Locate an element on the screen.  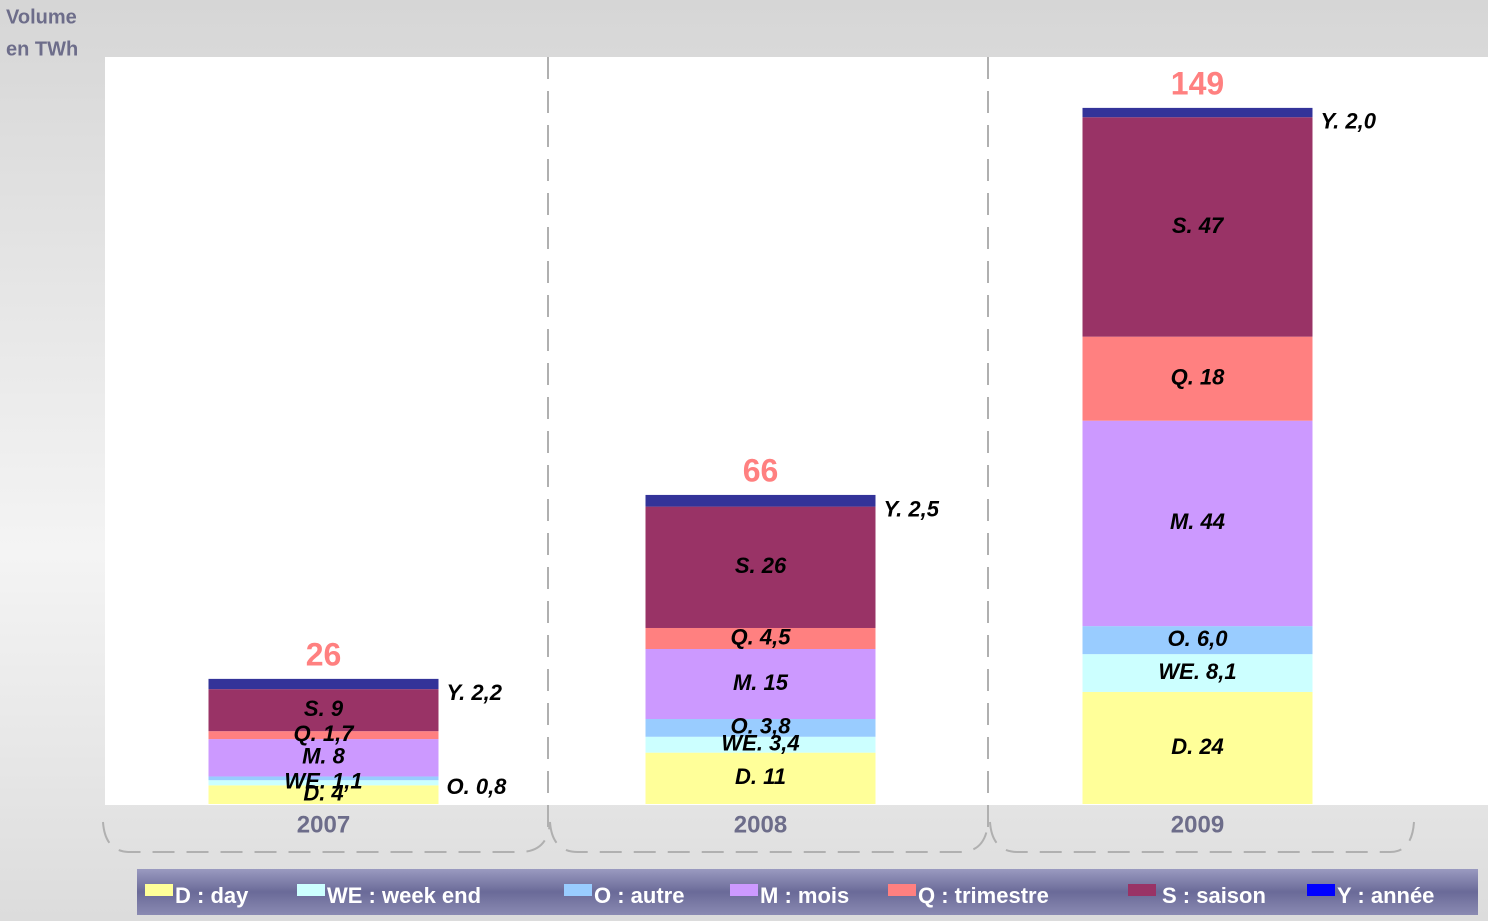
segment-label: S. 47 is located at coordinates (1198, 225).